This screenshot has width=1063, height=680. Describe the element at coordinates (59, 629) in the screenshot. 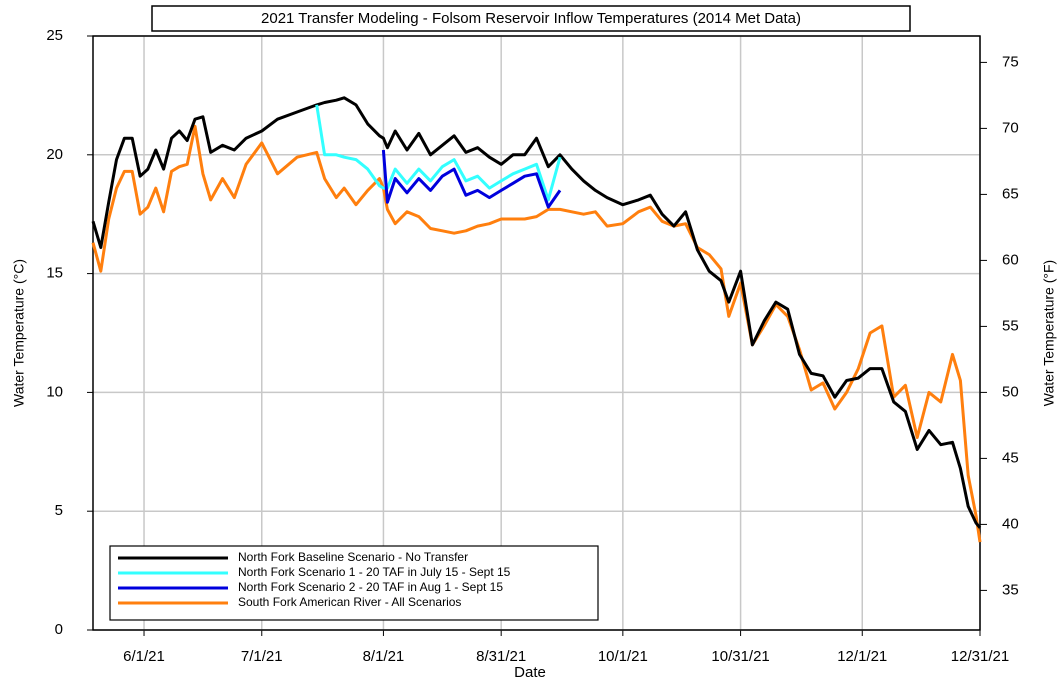

I see `y-tick-label: 0` at that location.